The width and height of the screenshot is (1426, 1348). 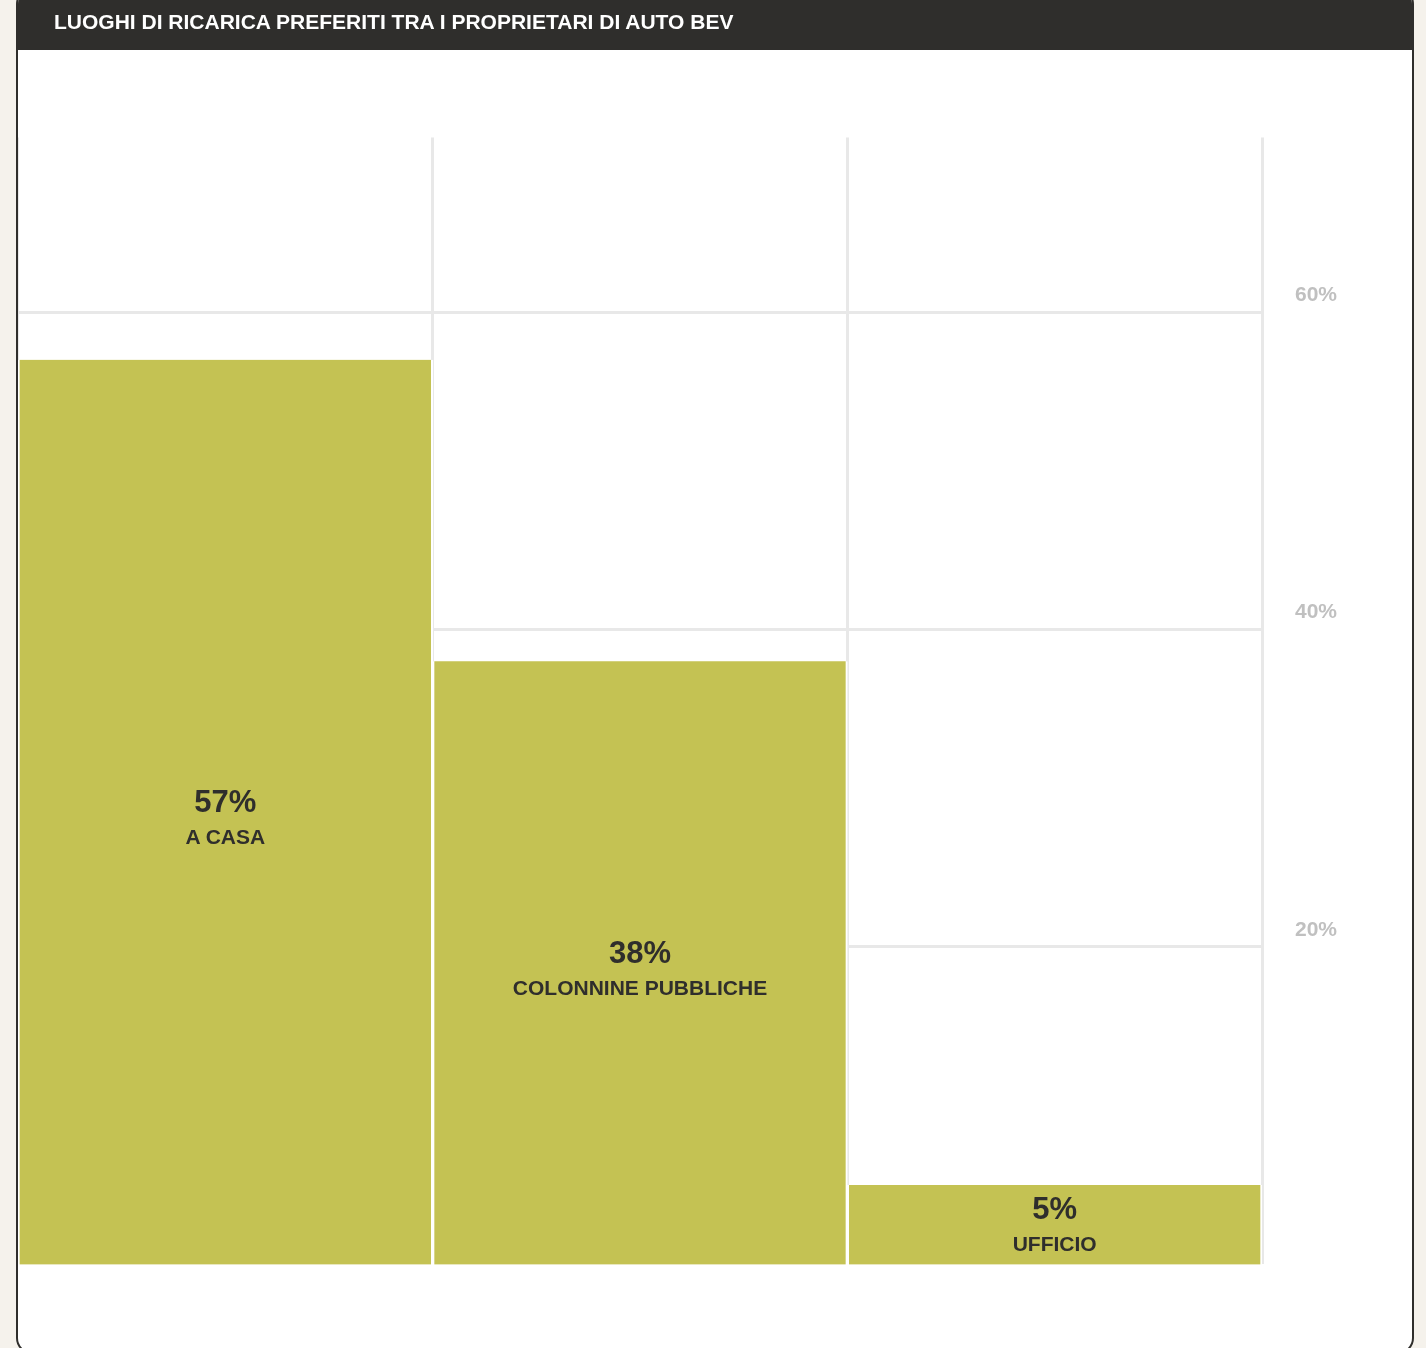 I want to click on y-tick-label: 20%, so click(x=1316, y=928).